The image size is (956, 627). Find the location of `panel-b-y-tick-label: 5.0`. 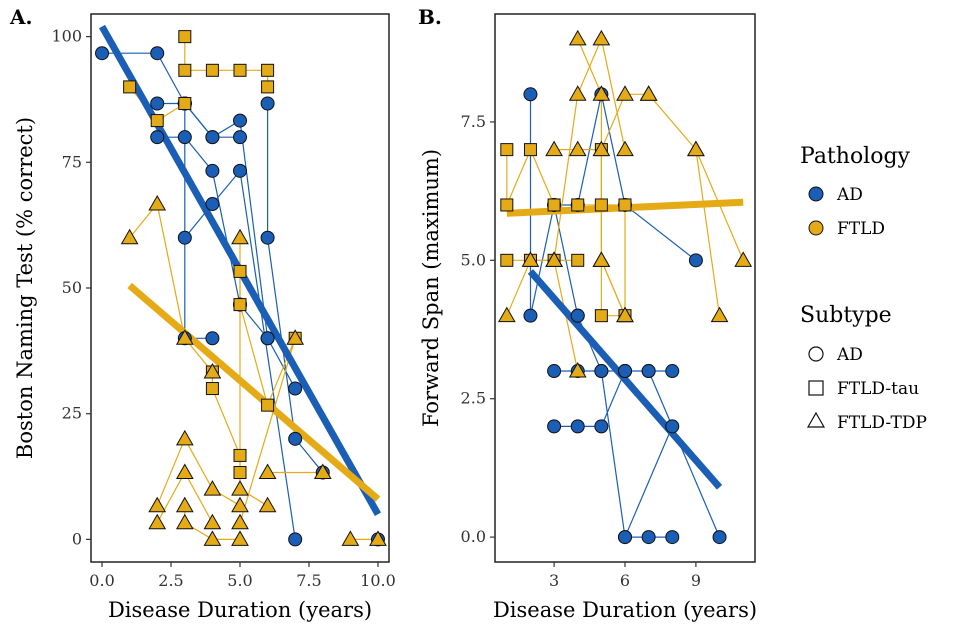

panel-b-y-tick-label: 5.0 is located at coordinates (473, 259).